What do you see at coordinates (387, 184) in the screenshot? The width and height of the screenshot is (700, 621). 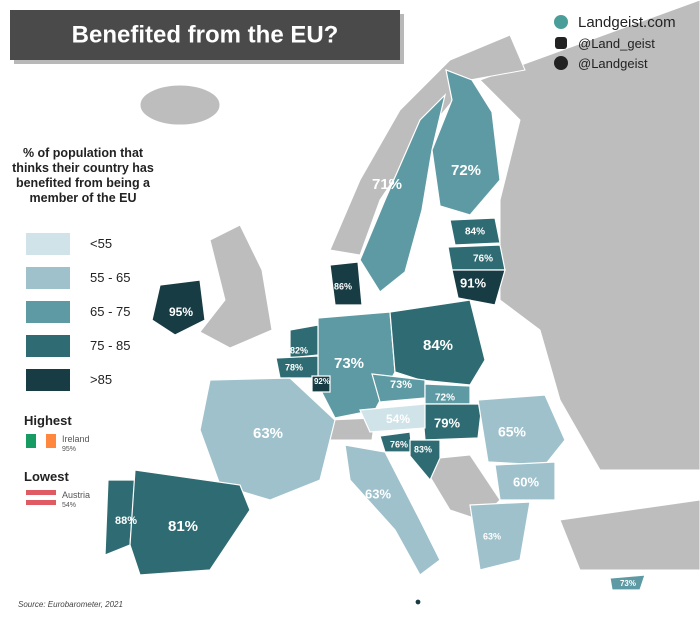 I see `region-label: 71%` at bounding box center [387, 184].